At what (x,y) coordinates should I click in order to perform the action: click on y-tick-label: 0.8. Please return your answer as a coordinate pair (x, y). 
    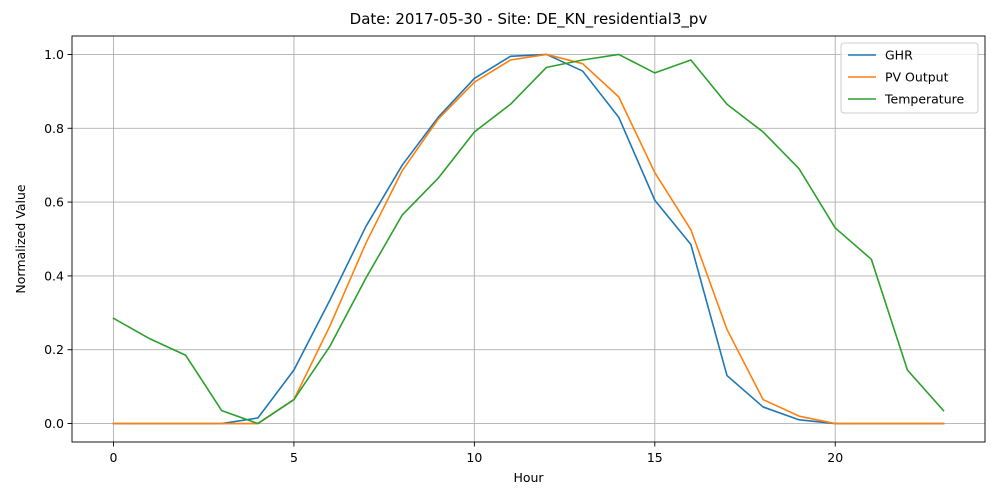
    Looking at the image, I should click on (54, 128).